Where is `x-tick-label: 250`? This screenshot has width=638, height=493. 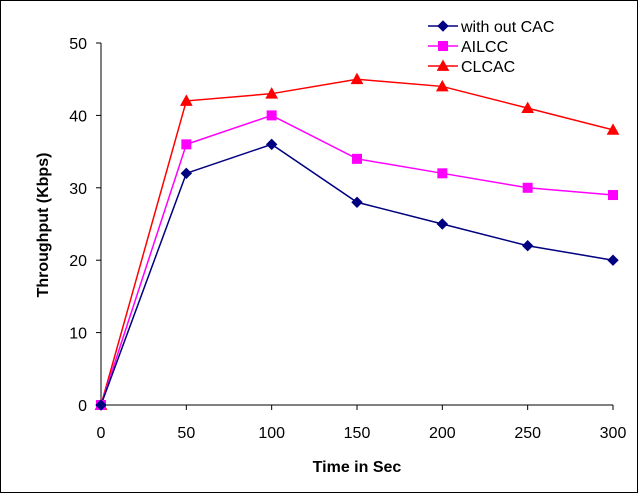
x-tick-label: 250 is located at coordinates (527, 433).